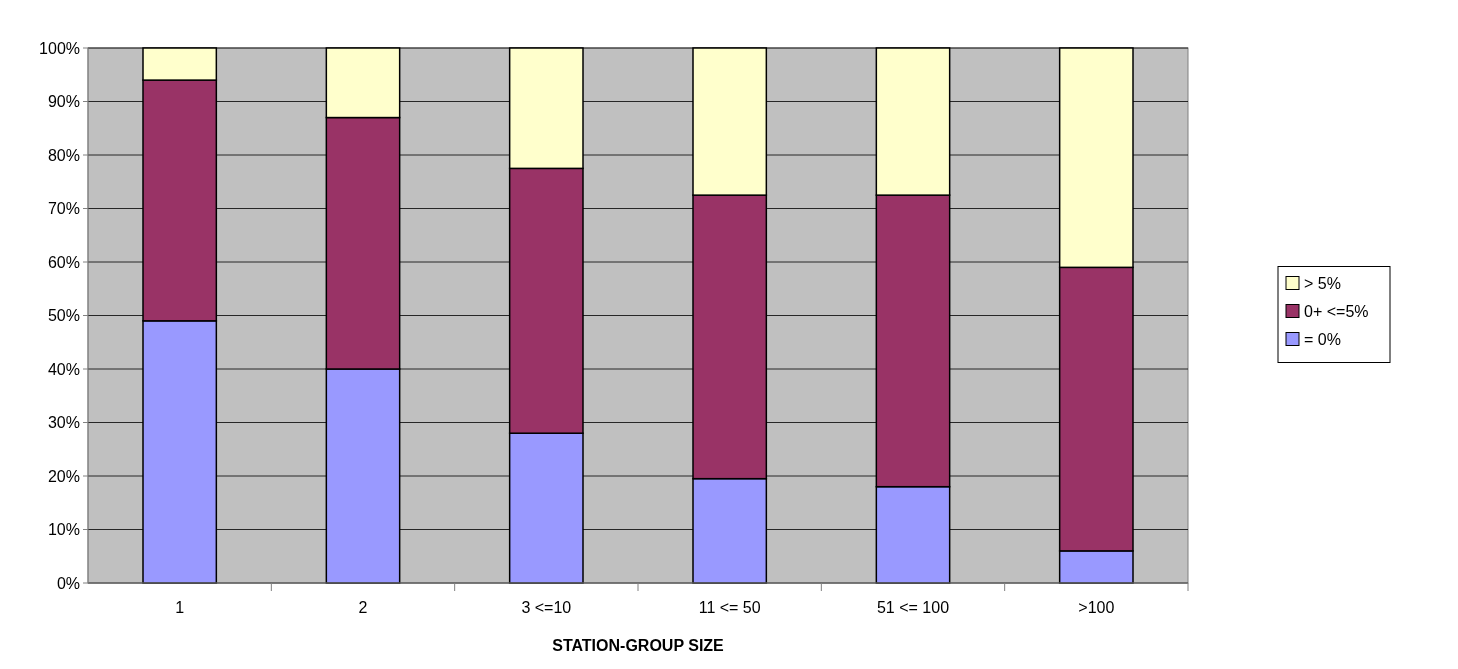 The width and height of the screenshot is (1458, 669). I want to click on y-tick-label: 0%, so click(68, 583).